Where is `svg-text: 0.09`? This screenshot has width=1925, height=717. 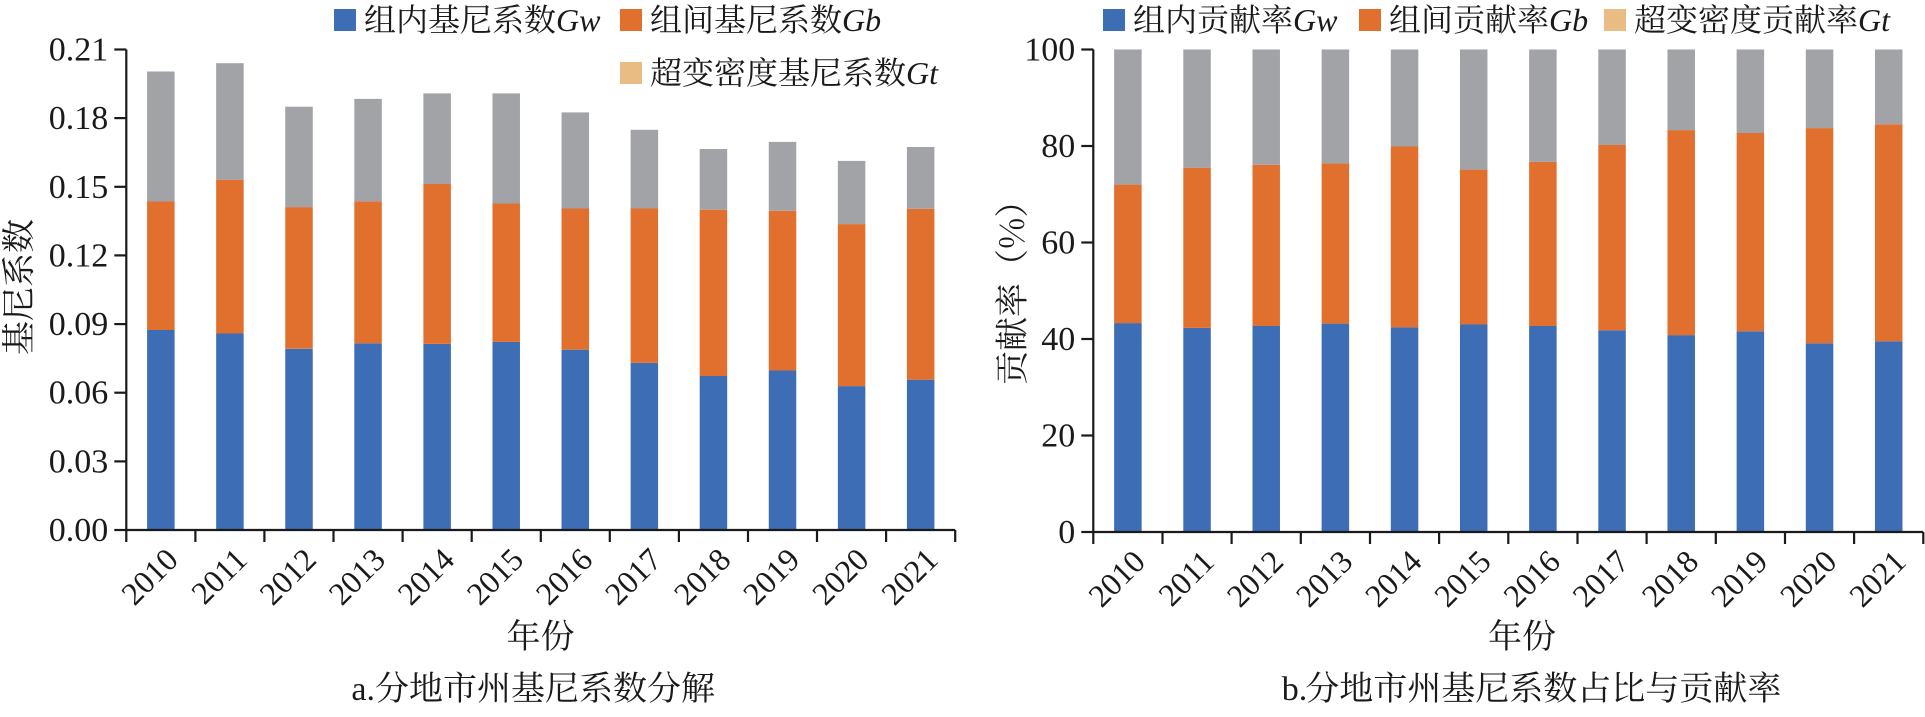
svg-text: 0.09 is located at coordinates (79, 324).